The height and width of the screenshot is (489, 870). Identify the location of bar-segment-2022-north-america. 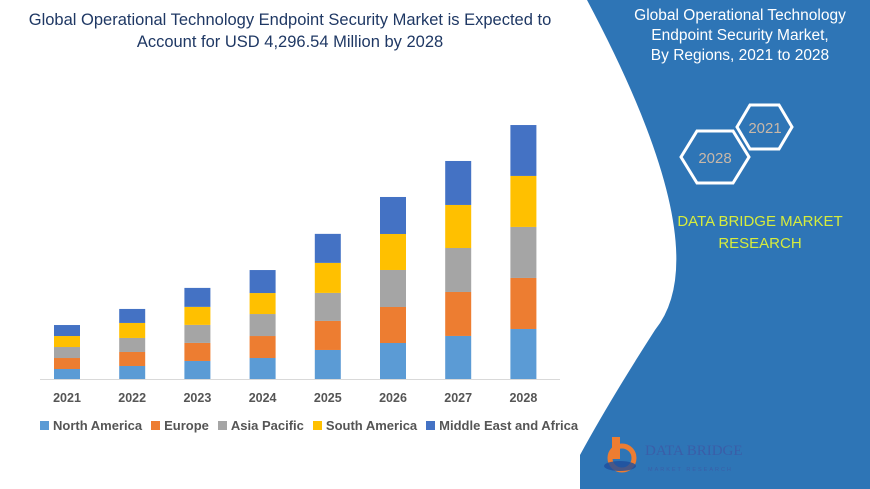
(132, 372).